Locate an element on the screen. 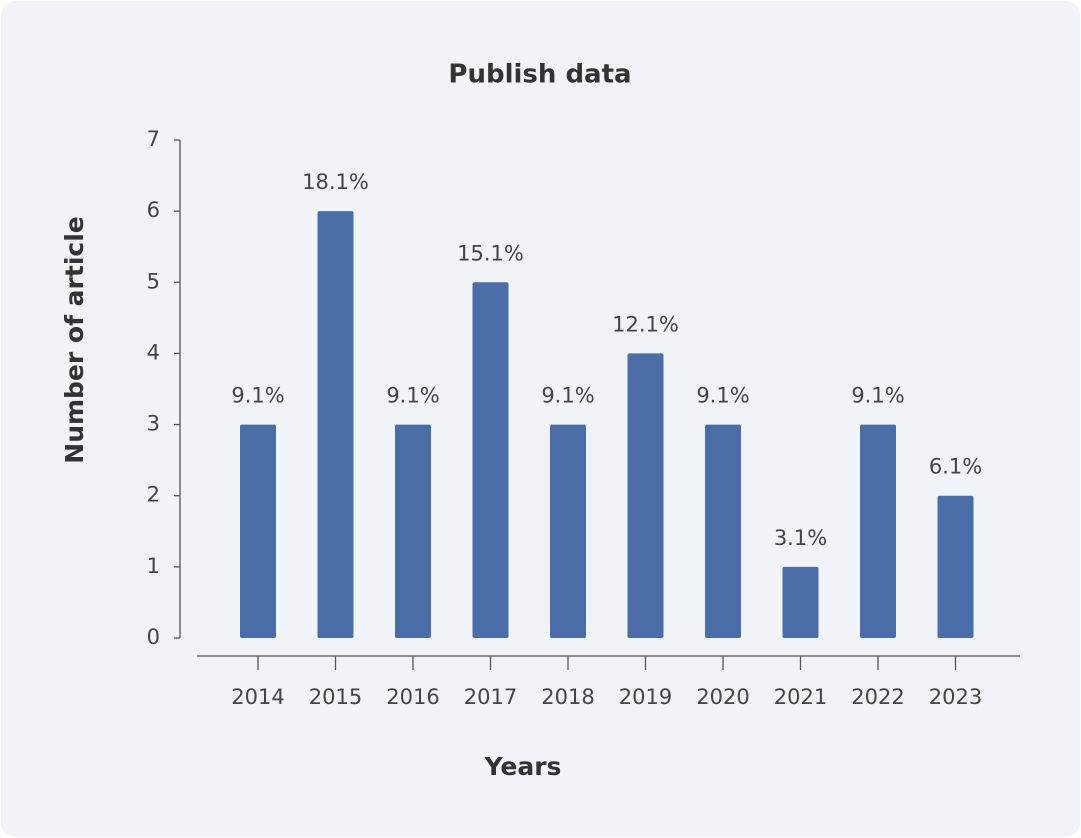  data-label: 18.1% is located at coordinates (335, 182).